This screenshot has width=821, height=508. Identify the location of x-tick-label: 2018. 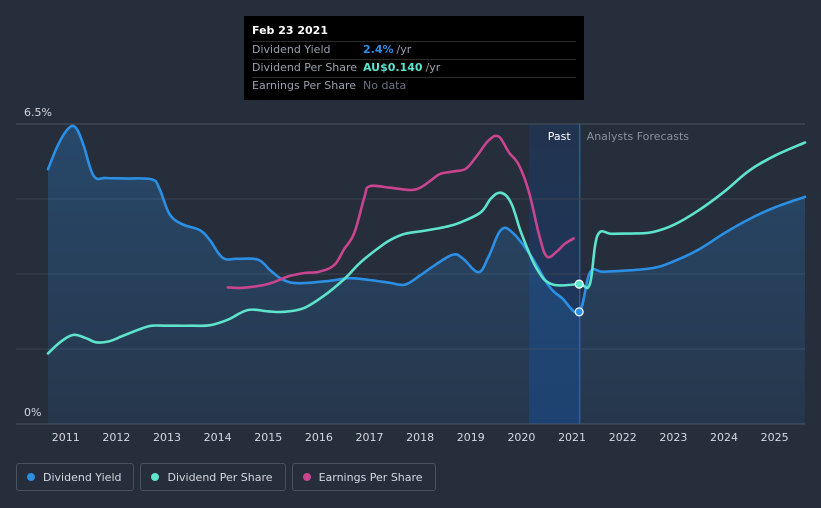
(420, 437).